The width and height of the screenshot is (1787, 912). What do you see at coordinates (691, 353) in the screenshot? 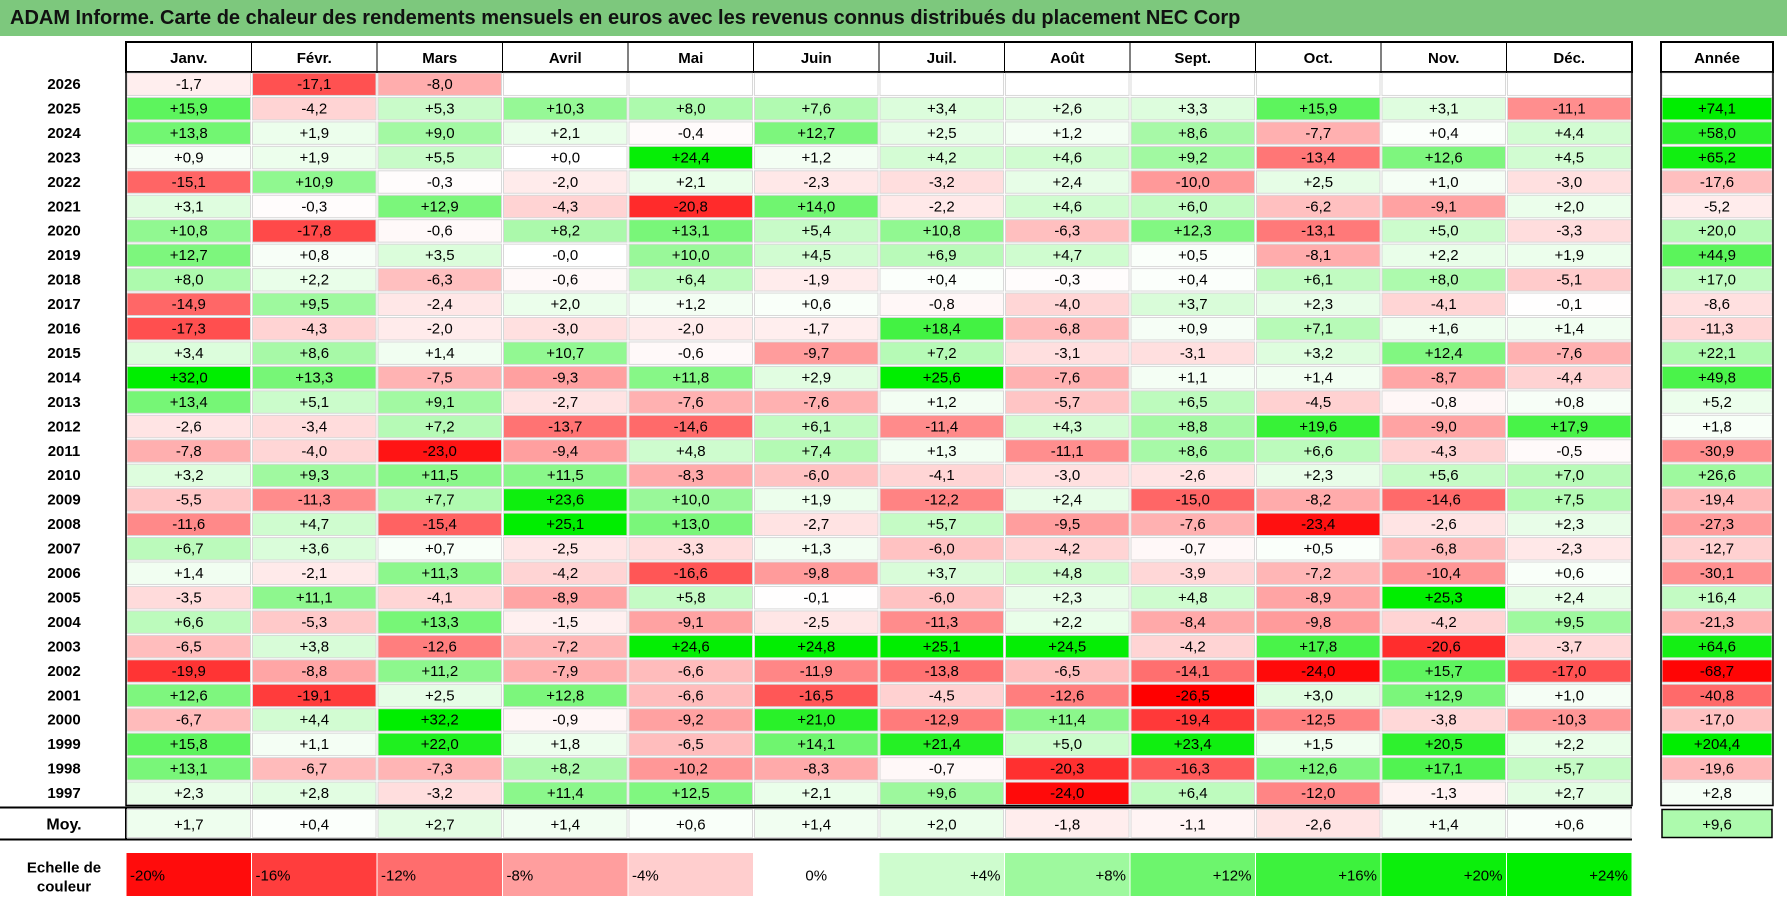
I see `cell-value: -0,6` at bounding box center [691, 353].